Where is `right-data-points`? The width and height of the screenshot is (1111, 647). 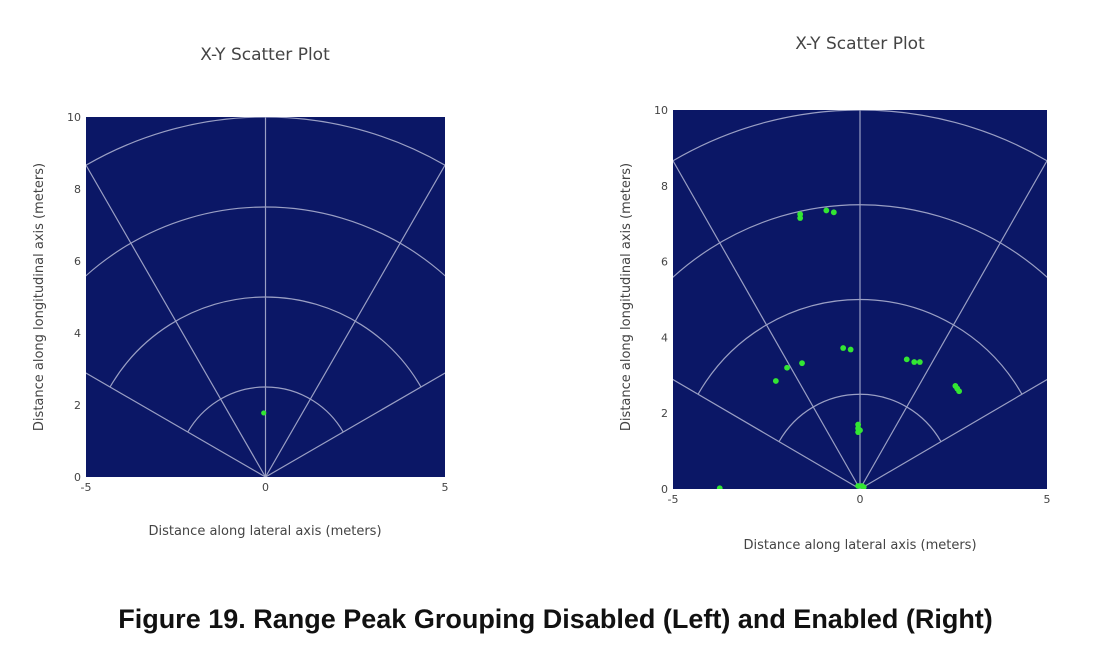
right-data-points is located at coordinates (839, 348).